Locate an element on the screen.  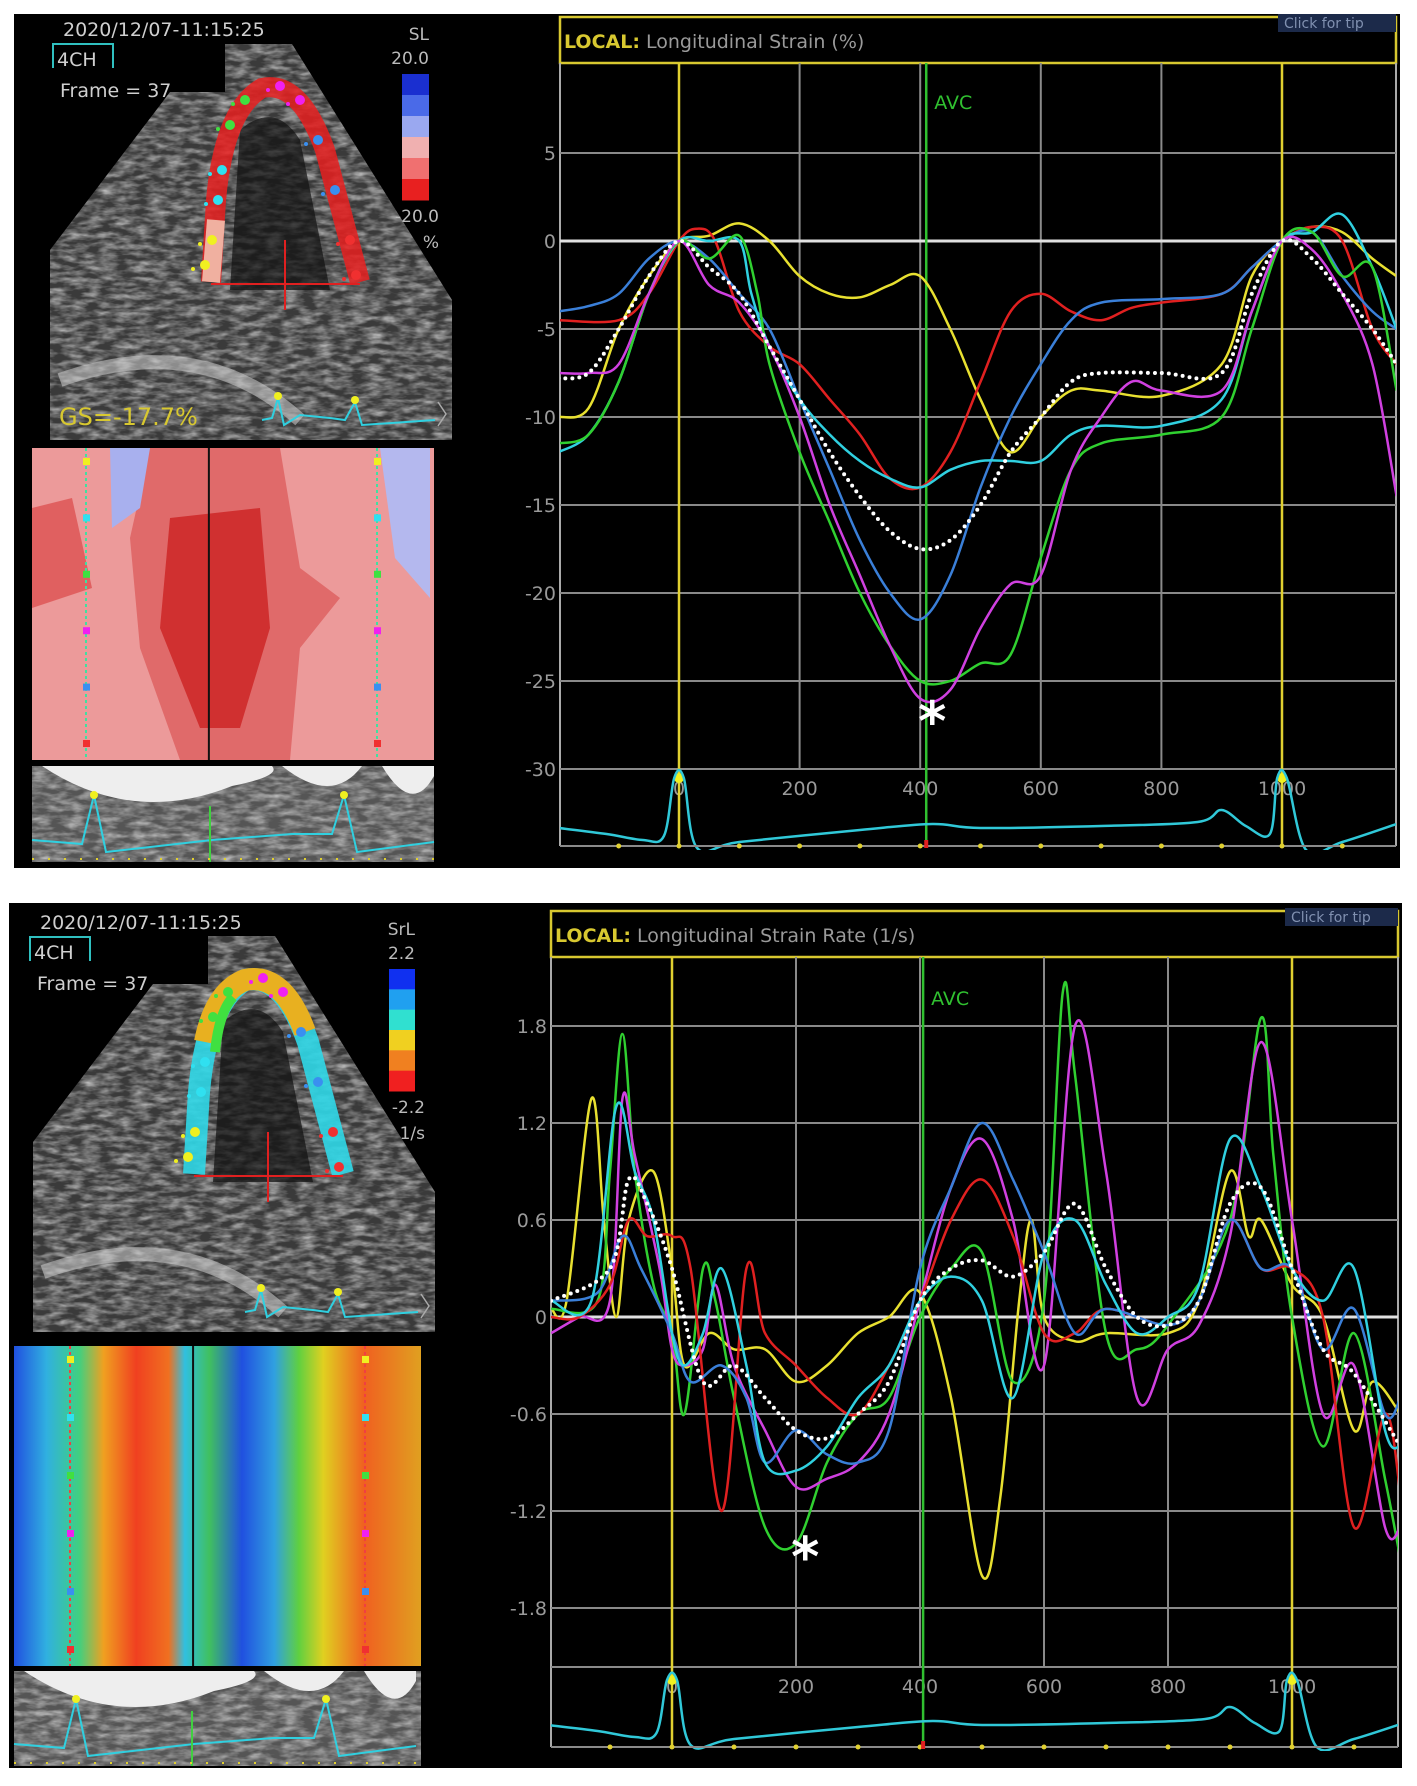
y-tick-label: 1.8 is located at coordinates (532, 1027).